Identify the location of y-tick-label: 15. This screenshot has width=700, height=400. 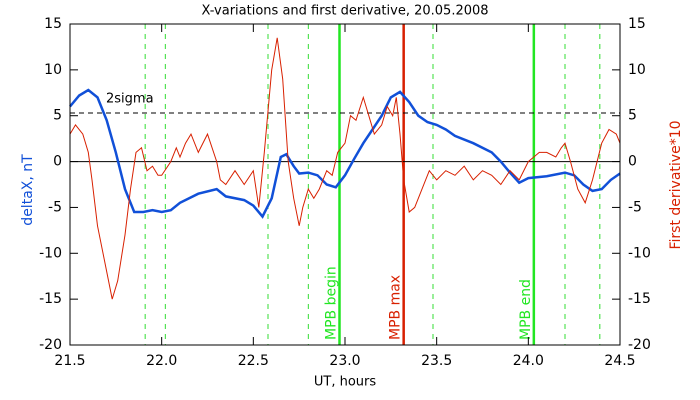
(53, 24).